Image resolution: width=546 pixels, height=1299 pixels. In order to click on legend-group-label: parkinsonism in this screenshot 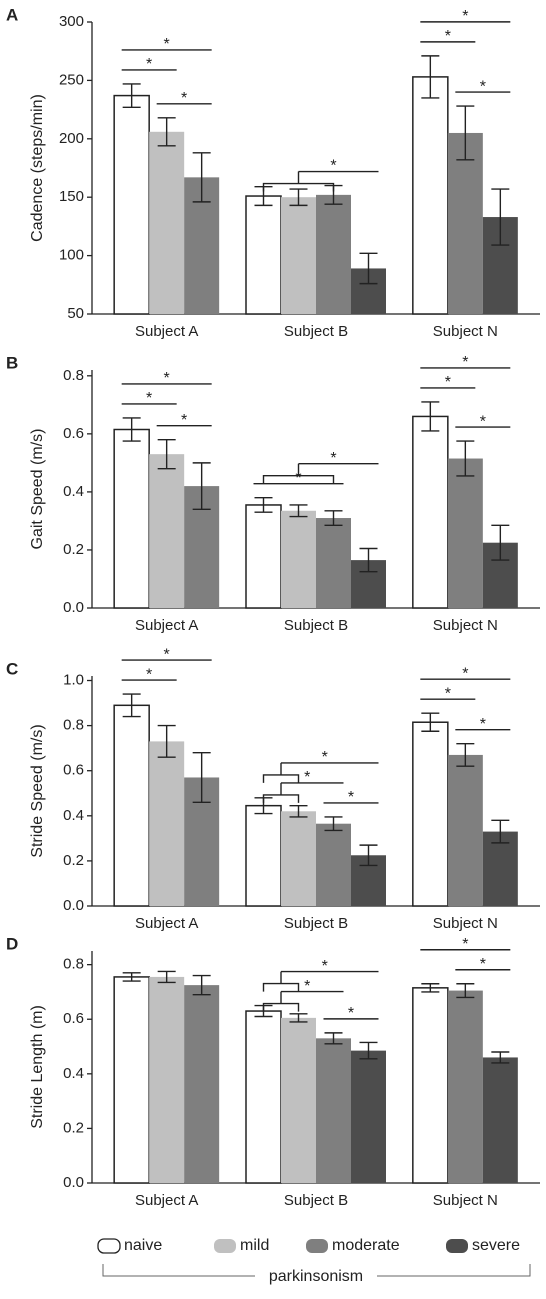, I will do `click(316, 1276)`.